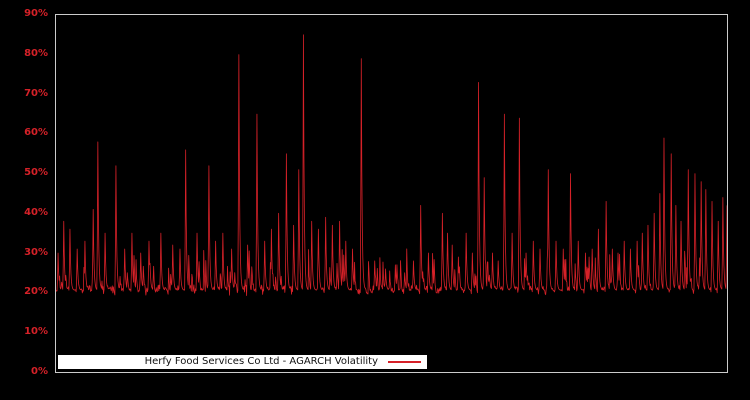  What do you see at coordinates (36, 13) in the screenshot?
I see `y-tick-label: 90%` at bounding box center [36, 13].